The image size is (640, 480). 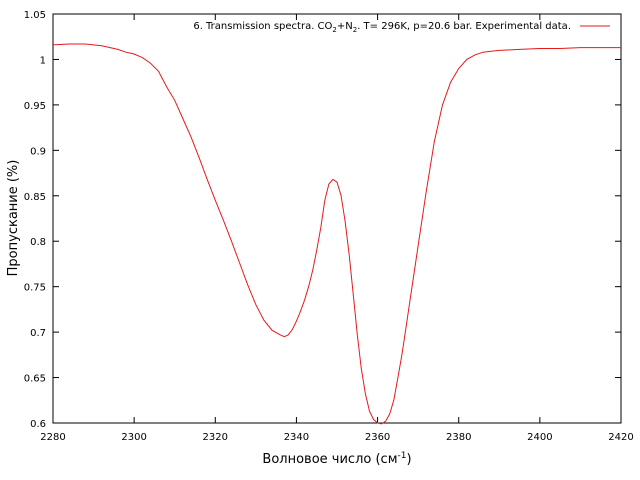 What do you see at coordinates (215, 437) in the screenshot?
I see `x-tick-label: 2320` at bounding box center [215, 437].